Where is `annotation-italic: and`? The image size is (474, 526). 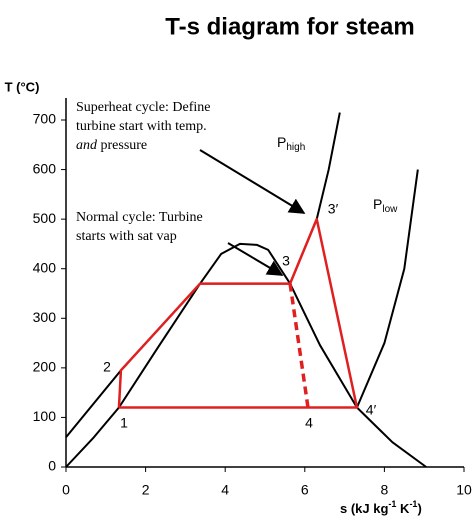
annotation-italic: and is located at coordinates (87, 145).